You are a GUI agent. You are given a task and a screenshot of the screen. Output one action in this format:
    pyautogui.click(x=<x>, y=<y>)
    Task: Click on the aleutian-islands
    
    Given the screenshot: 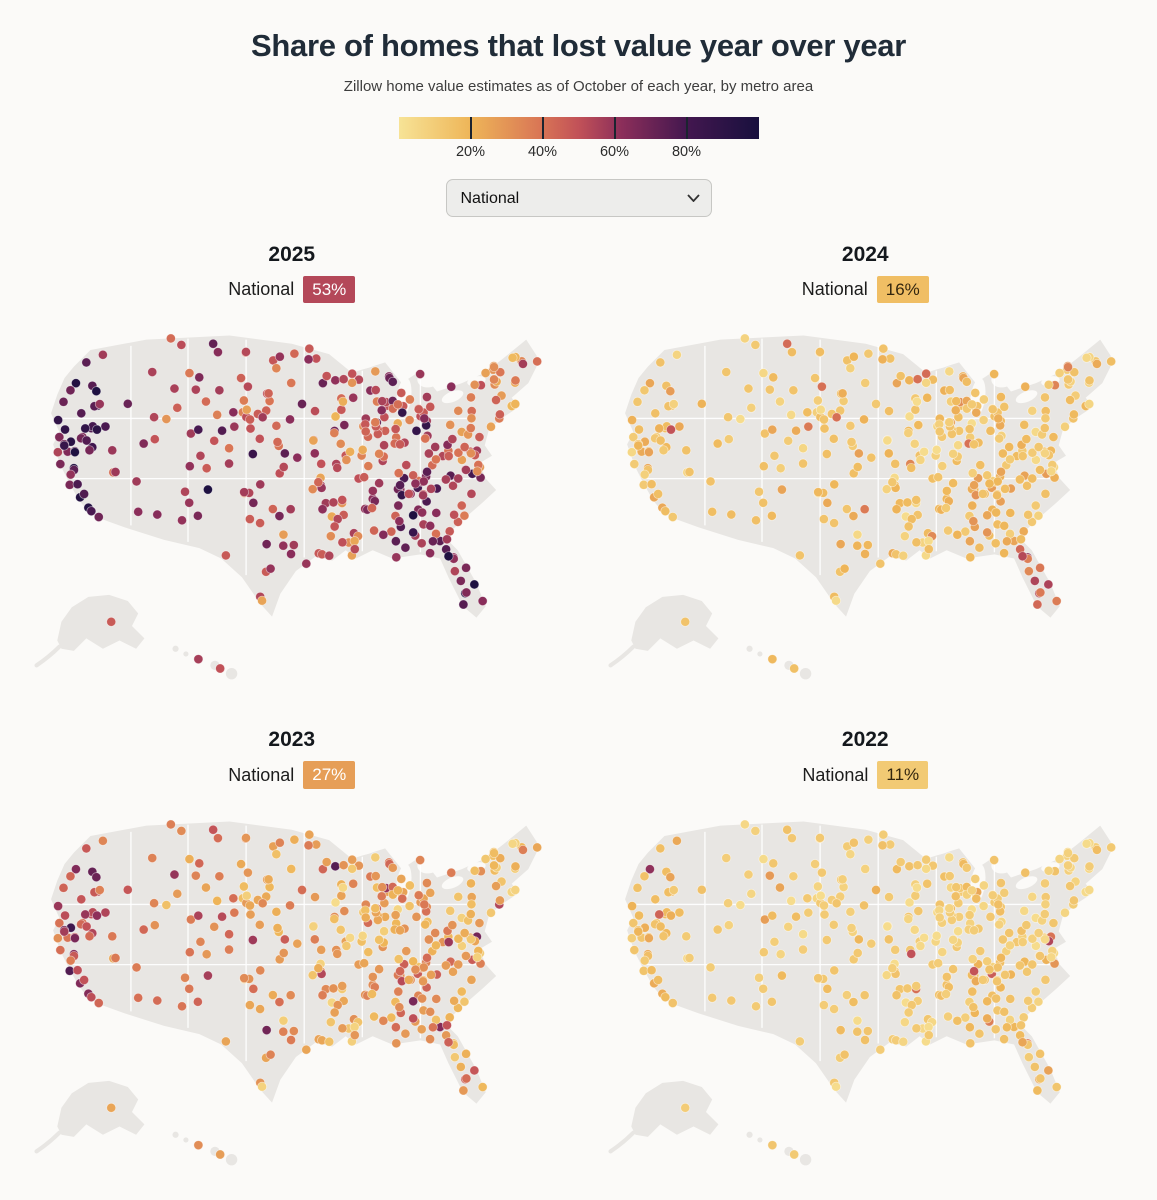 What is the action you would take?
    pyautogui.click(x=621, y=656)
    